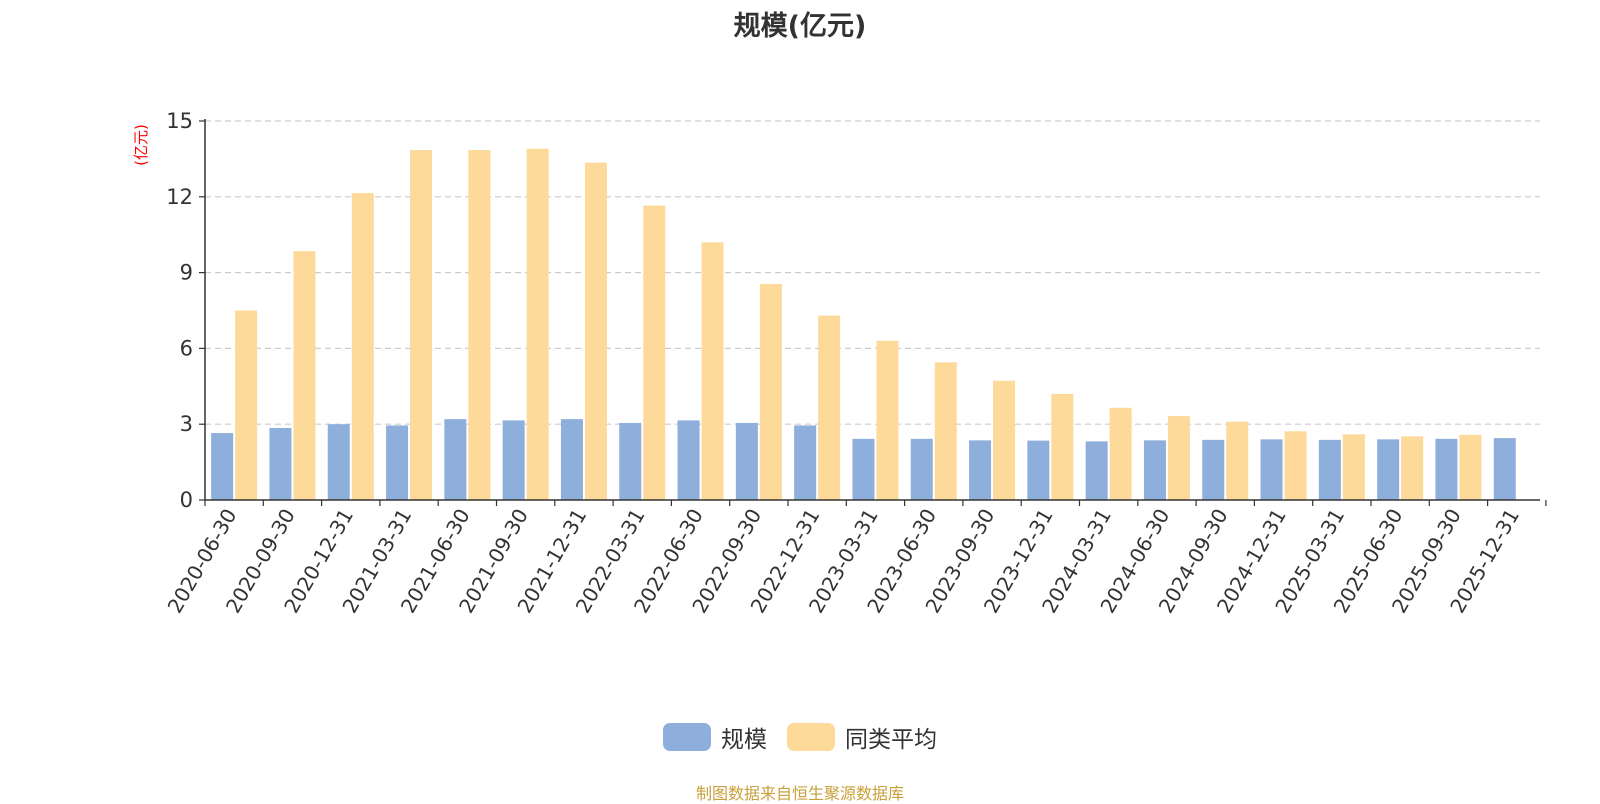 This screenshot has width=1600, height=804. What do you see at coordinates (186, 424) in the screenshot?
I see `y-tick-label-3: 3` at bounding box center [186, 424].